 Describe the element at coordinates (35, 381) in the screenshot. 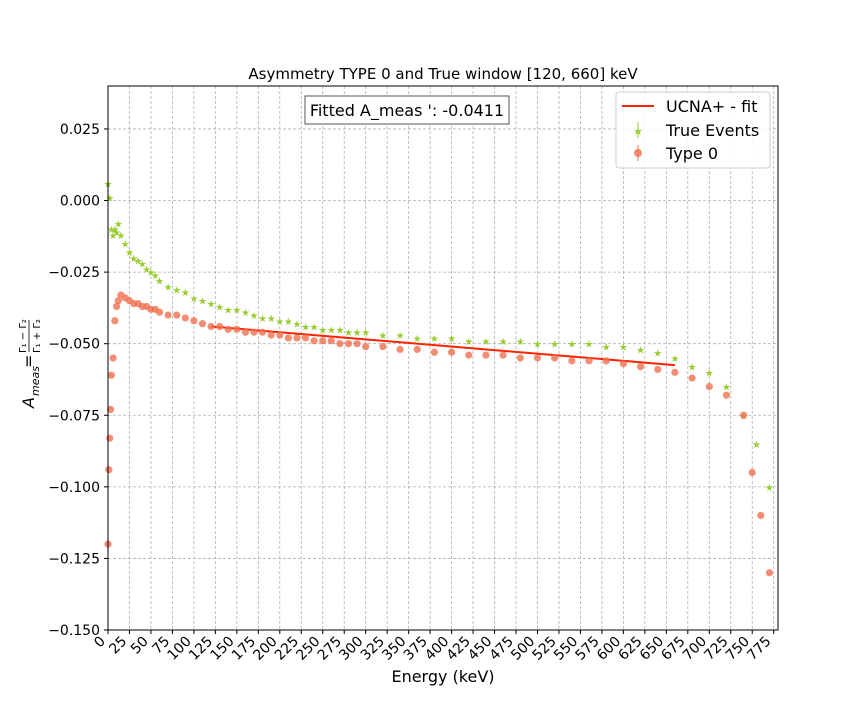

I see `y-label-sub: meas` at that location.